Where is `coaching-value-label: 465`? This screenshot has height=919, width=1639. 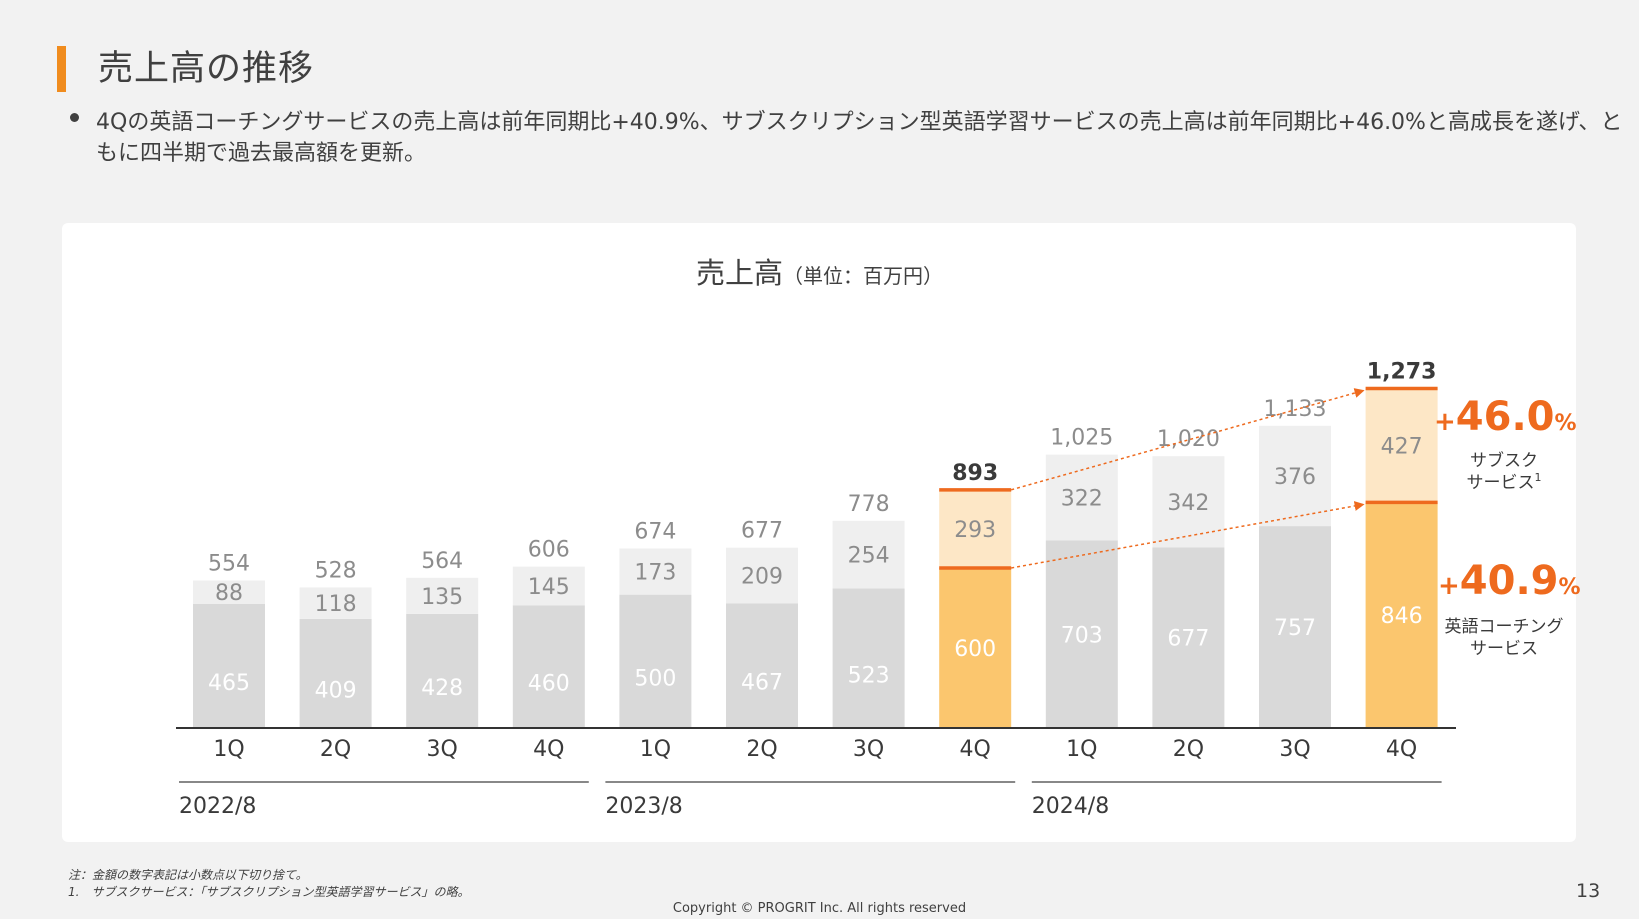 coaching-value-label: 465 is located at coordinates (229, 683).